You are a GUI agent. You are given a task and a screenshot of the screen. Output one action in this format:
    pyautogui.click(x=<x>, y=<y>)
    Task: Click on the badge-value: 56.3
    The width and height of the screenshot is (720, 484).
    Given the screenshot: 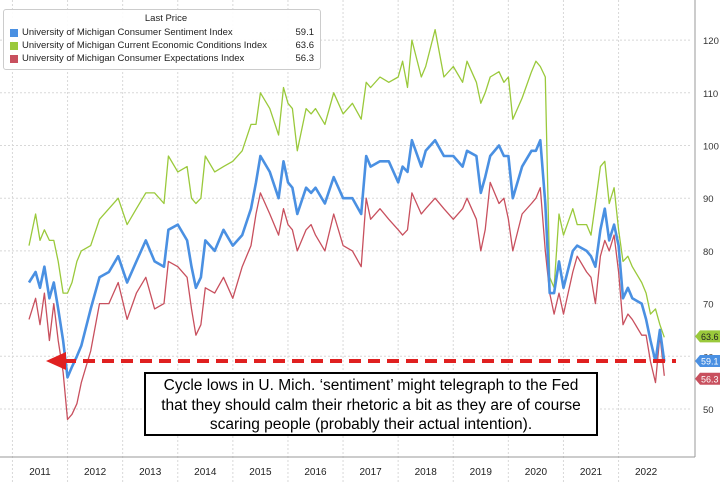 What is the action you would take?
    pyautogui.click(x=710, y=379)
    